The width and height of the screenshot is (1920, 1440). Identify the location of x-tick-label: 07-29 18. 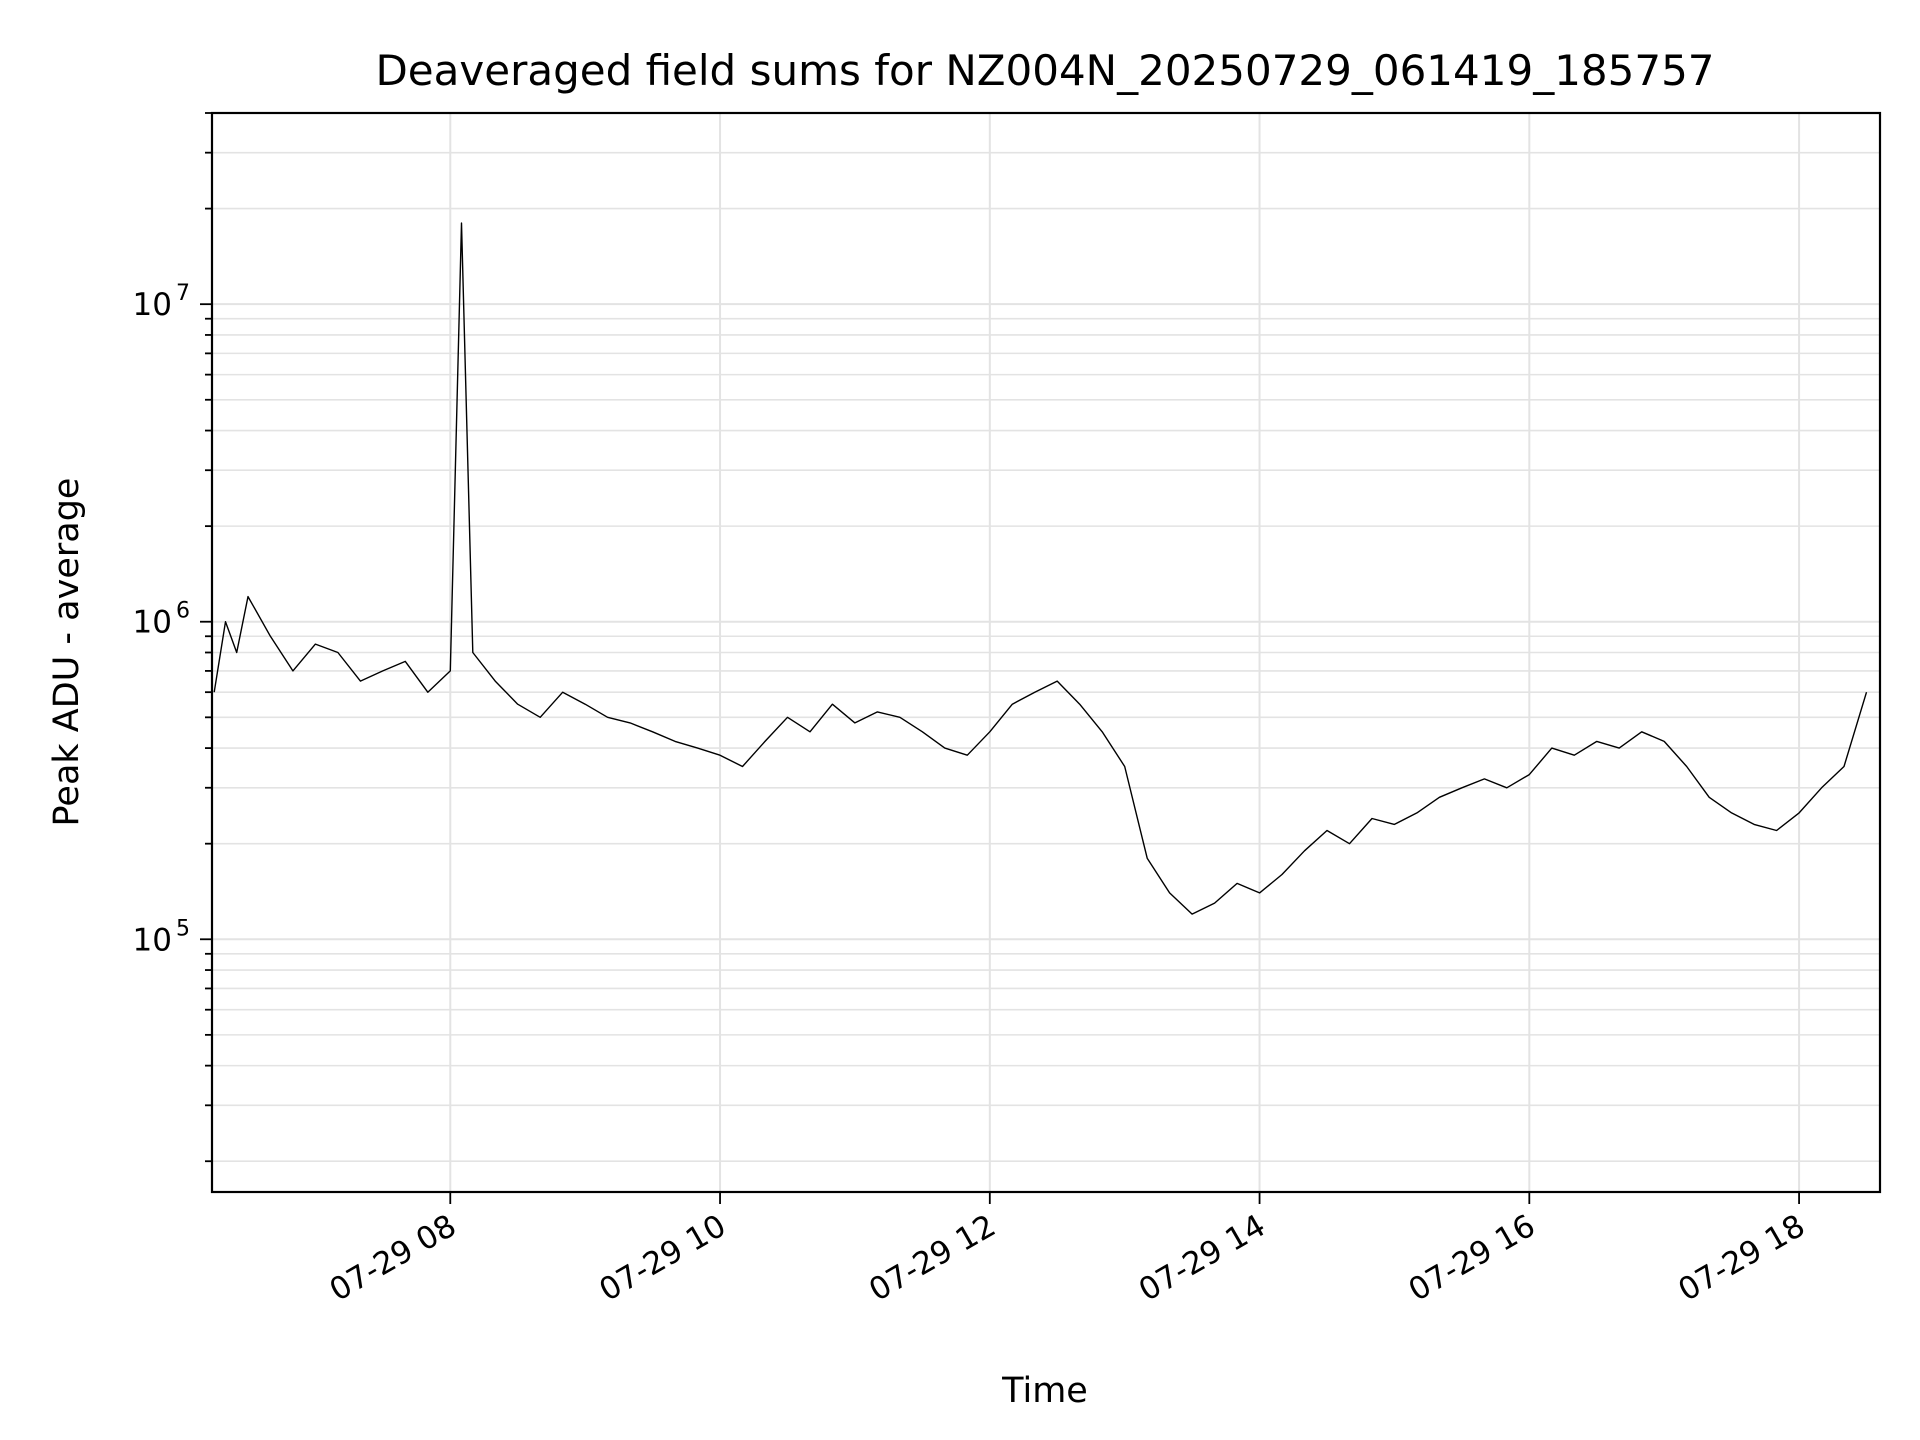
(1741, 1258).